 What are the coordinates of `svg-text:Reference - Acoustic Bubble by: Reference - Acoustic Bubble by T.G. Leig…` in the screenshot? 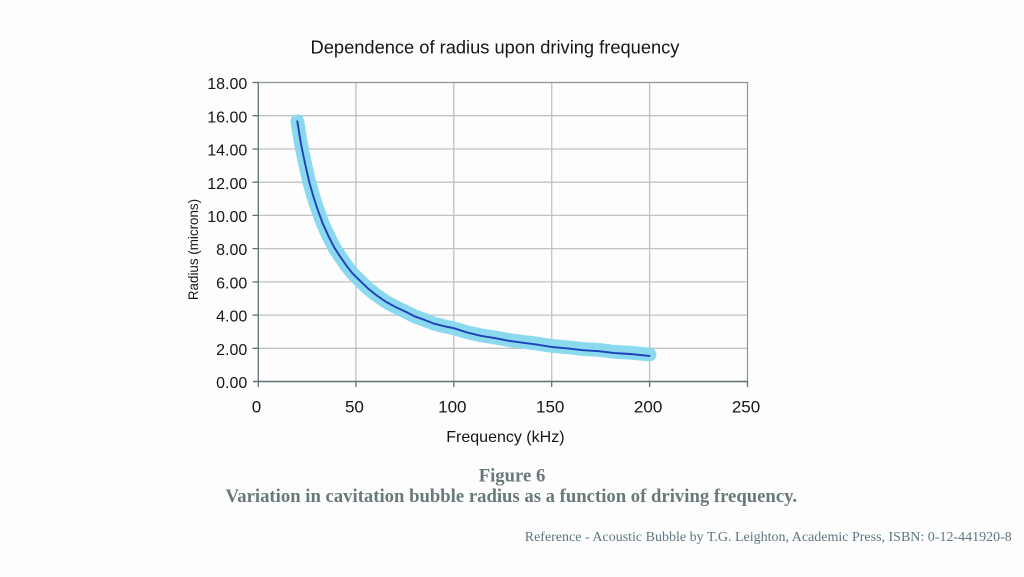 It's located at (768, 537).